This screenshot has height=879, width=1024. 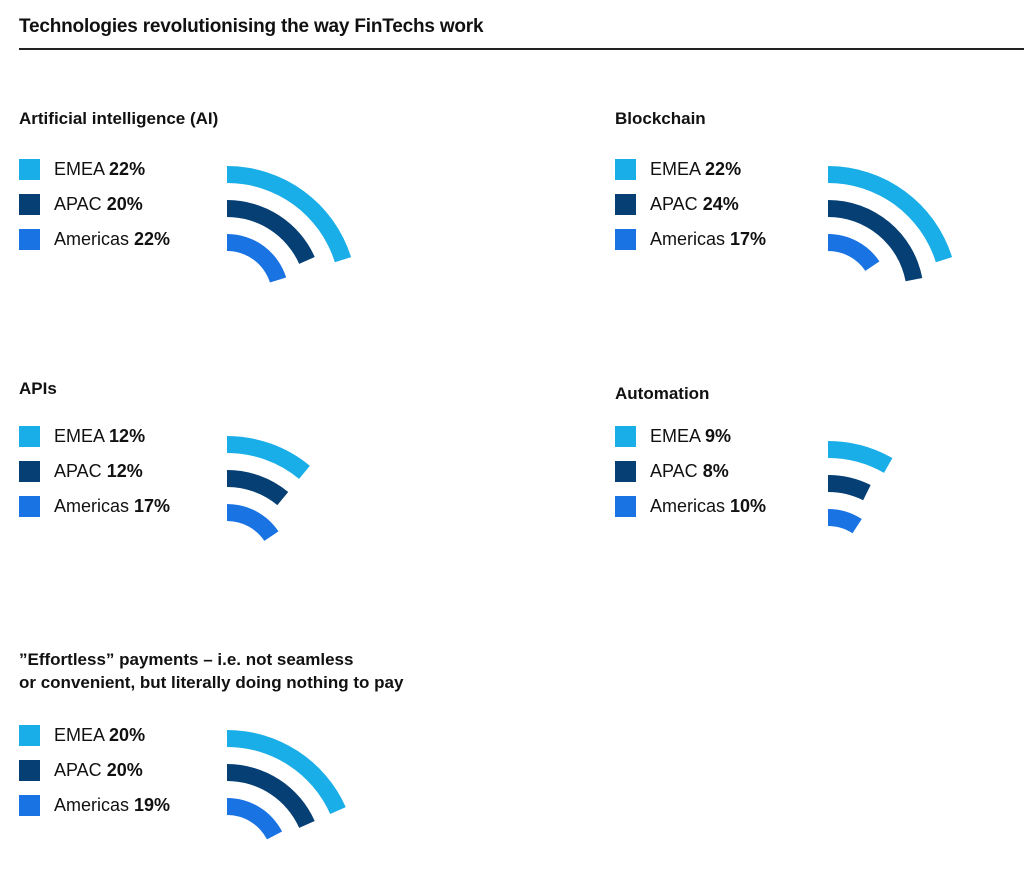 What do you see at coordinates (38, 388) in the screenshot?
I see `panel-title: APIs` at bounding box center [38, 388].